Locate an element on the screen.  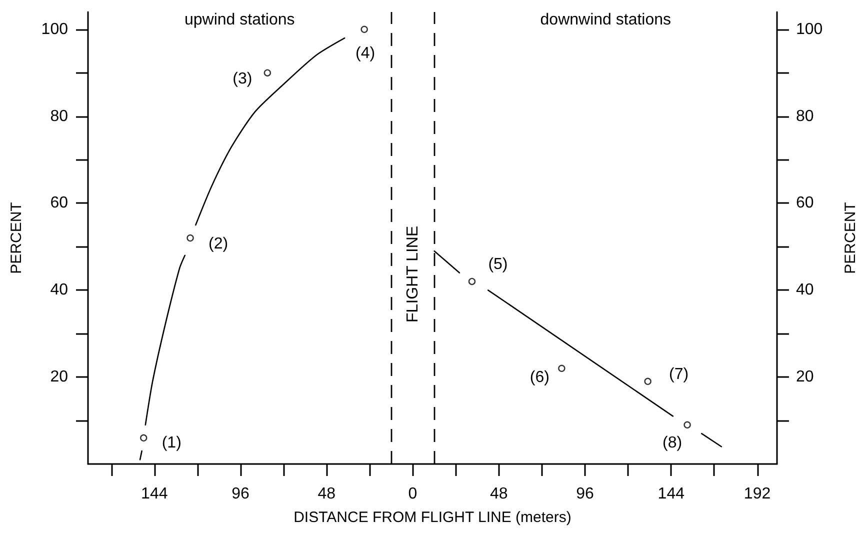
y2-tick-label: 80 is located at coordinates (805, 116).